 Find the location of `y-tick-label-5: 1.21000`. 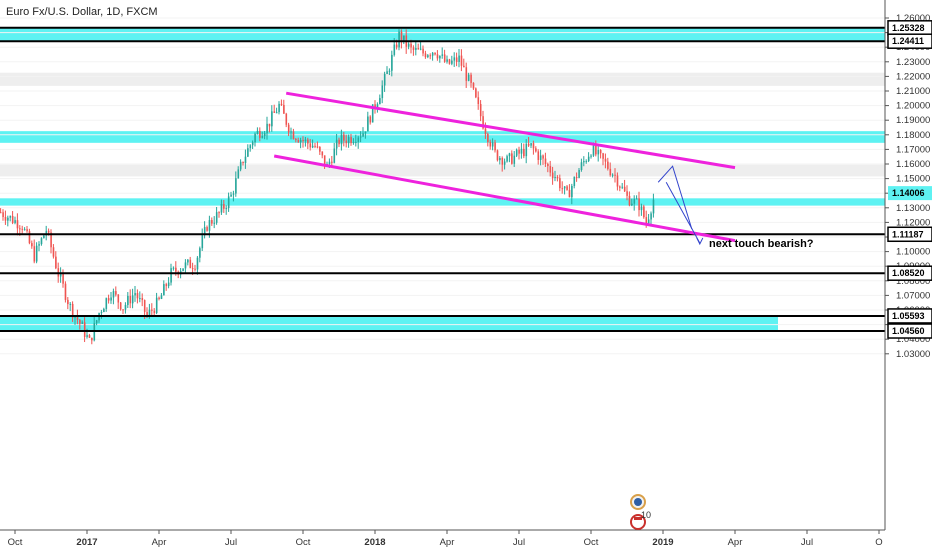

y-tick-label-5: 1.21000 is located at coordinates (913, 91).